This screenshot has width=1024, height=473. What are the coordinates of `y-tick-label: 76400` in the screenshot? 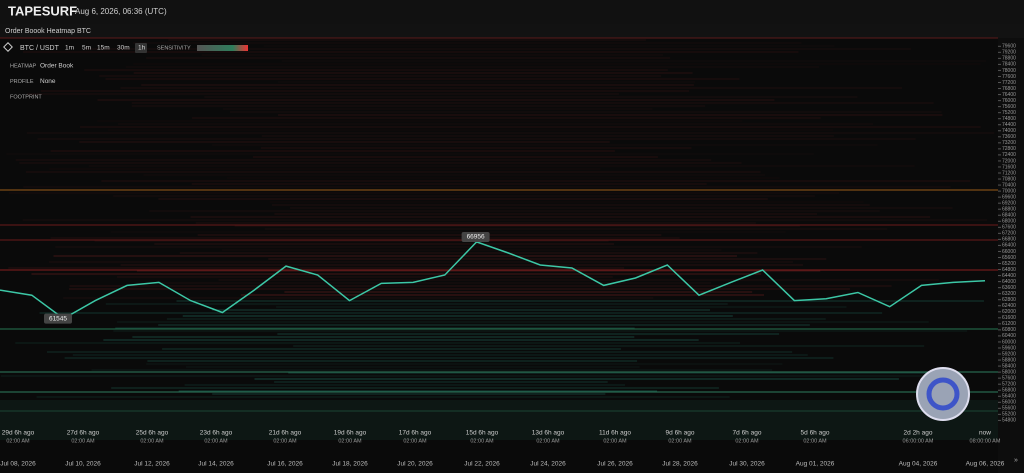 It's located at (1009, 95).